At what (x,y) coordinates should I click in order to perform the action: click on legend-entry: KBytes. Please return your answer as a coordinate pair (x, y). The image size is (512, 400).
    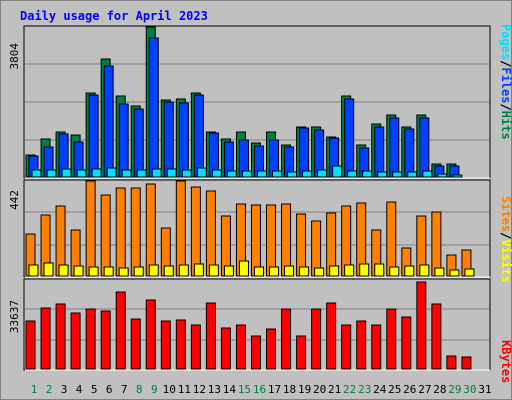
    Looking at the image, I should click on (505, 361).